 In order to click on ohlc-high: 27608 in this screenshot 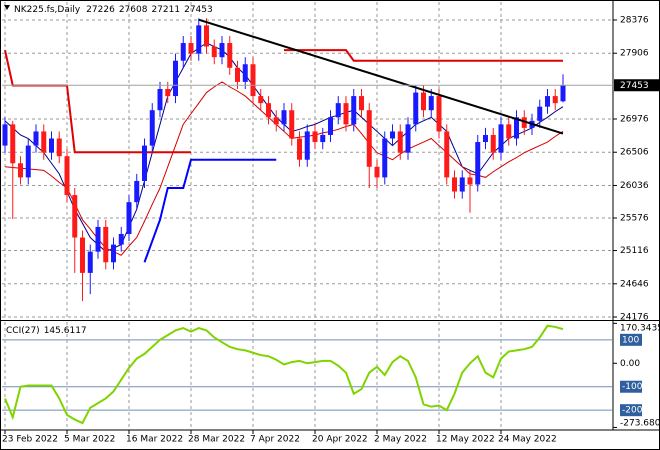, I will do `click(133, 10)`.